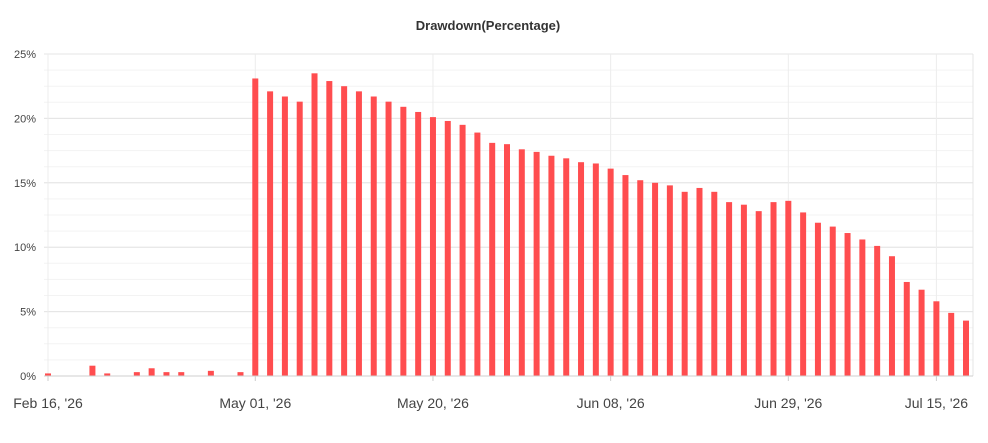  What do you see at coordinates (25, 55) in the screenshot?
I see `y-tick-label: 25%` at bounding box center [25, 55].